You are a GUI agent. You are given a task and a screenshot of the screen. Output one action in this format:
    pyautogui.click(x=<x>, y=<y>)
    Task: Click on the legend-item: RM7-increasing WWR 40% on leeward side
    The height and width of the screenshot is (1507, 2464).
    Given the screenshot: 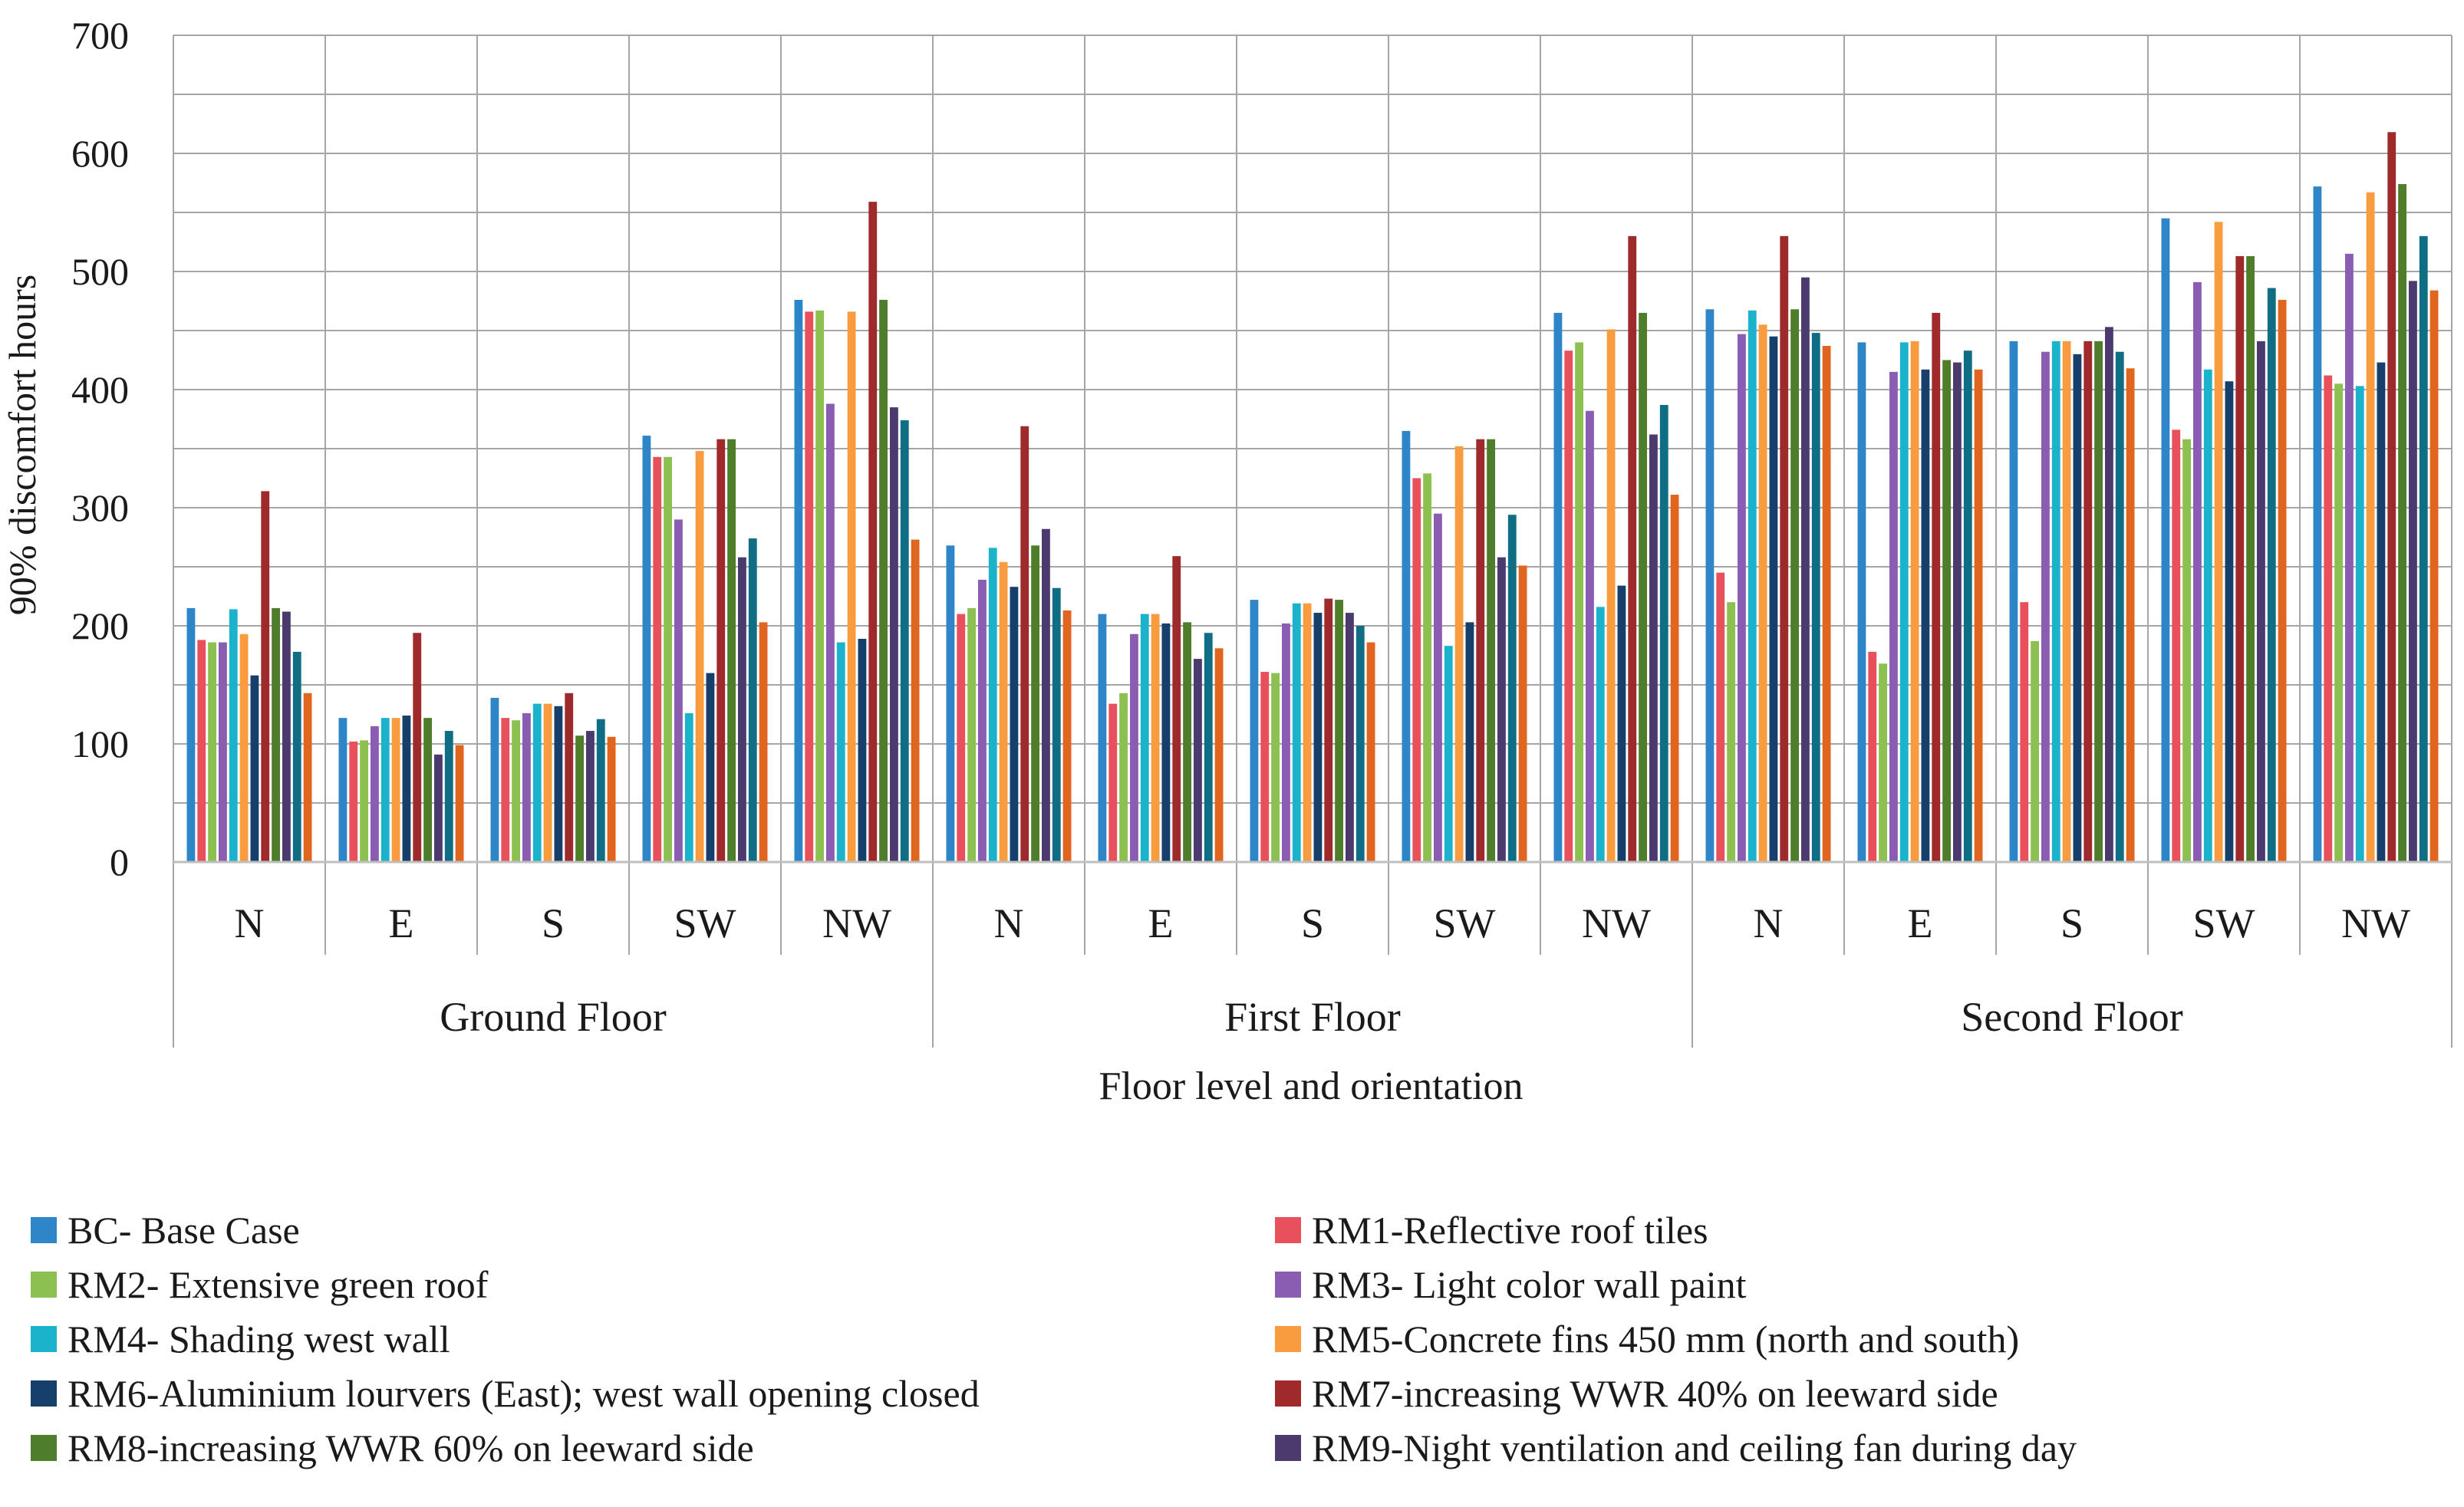 What is the action you would take?
    pyautogui.click(x=1636, y=1393)
    